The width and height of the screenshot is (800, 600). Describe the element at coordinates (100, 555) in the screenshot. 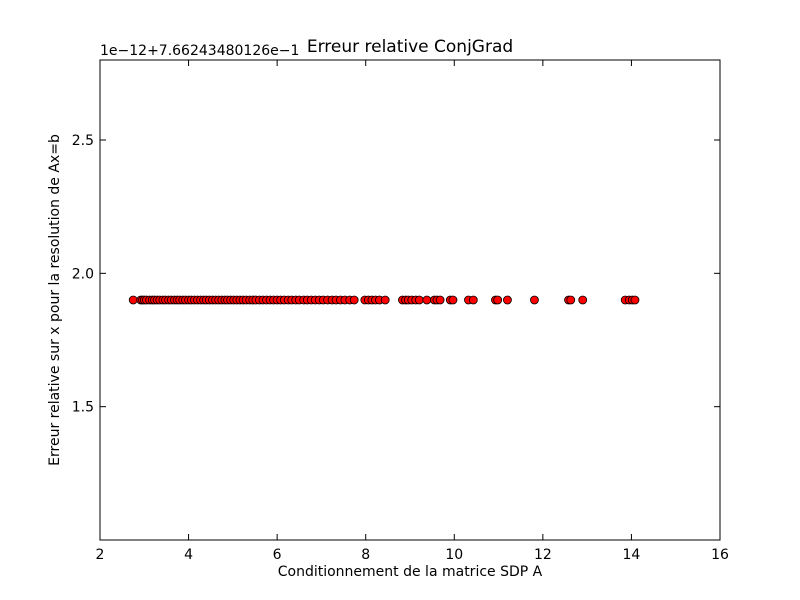

I see `x-tick-label: 2` at that location.